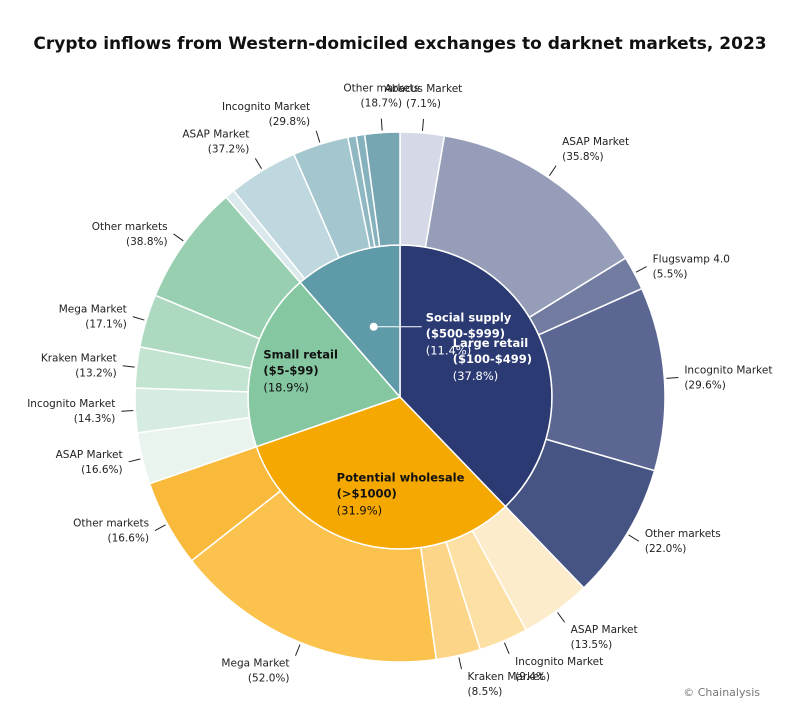  Describe the element at coordinates (721, 692) in the screenshot. I see `credit: © Chainalysis` at that location.